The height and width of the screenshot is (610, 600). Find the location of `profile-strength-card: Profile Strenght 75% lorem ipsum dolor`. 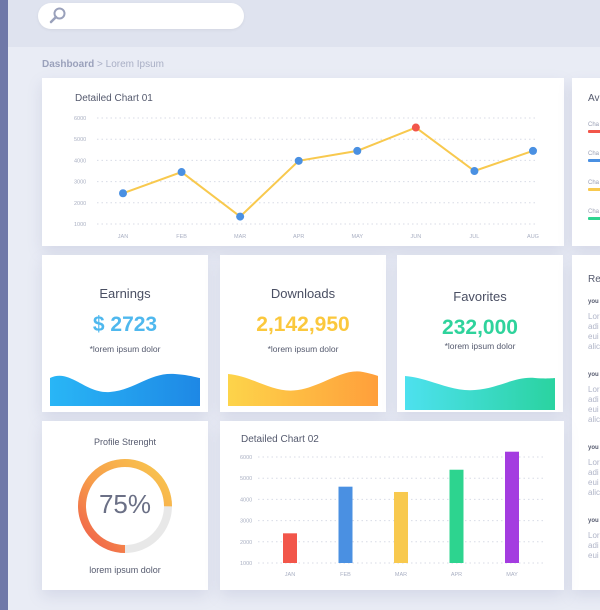

profile-strength-card: Profile Strenght 75% lorem ipsum dolor is located at coordinates (125, 505).